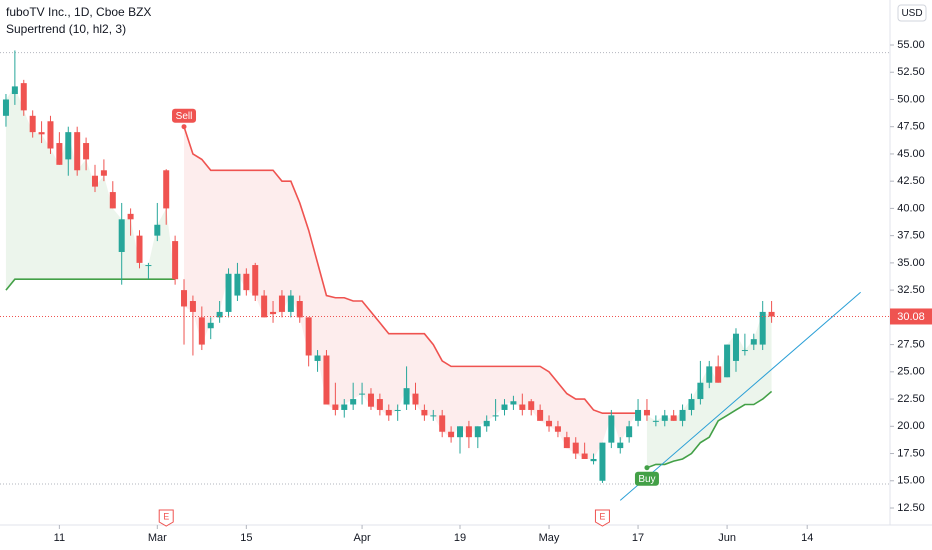  What do you see at coordinates (911, 453) in the screenshot?
I see `y-tick-label: 17.50` at bounding box center [911, 453].